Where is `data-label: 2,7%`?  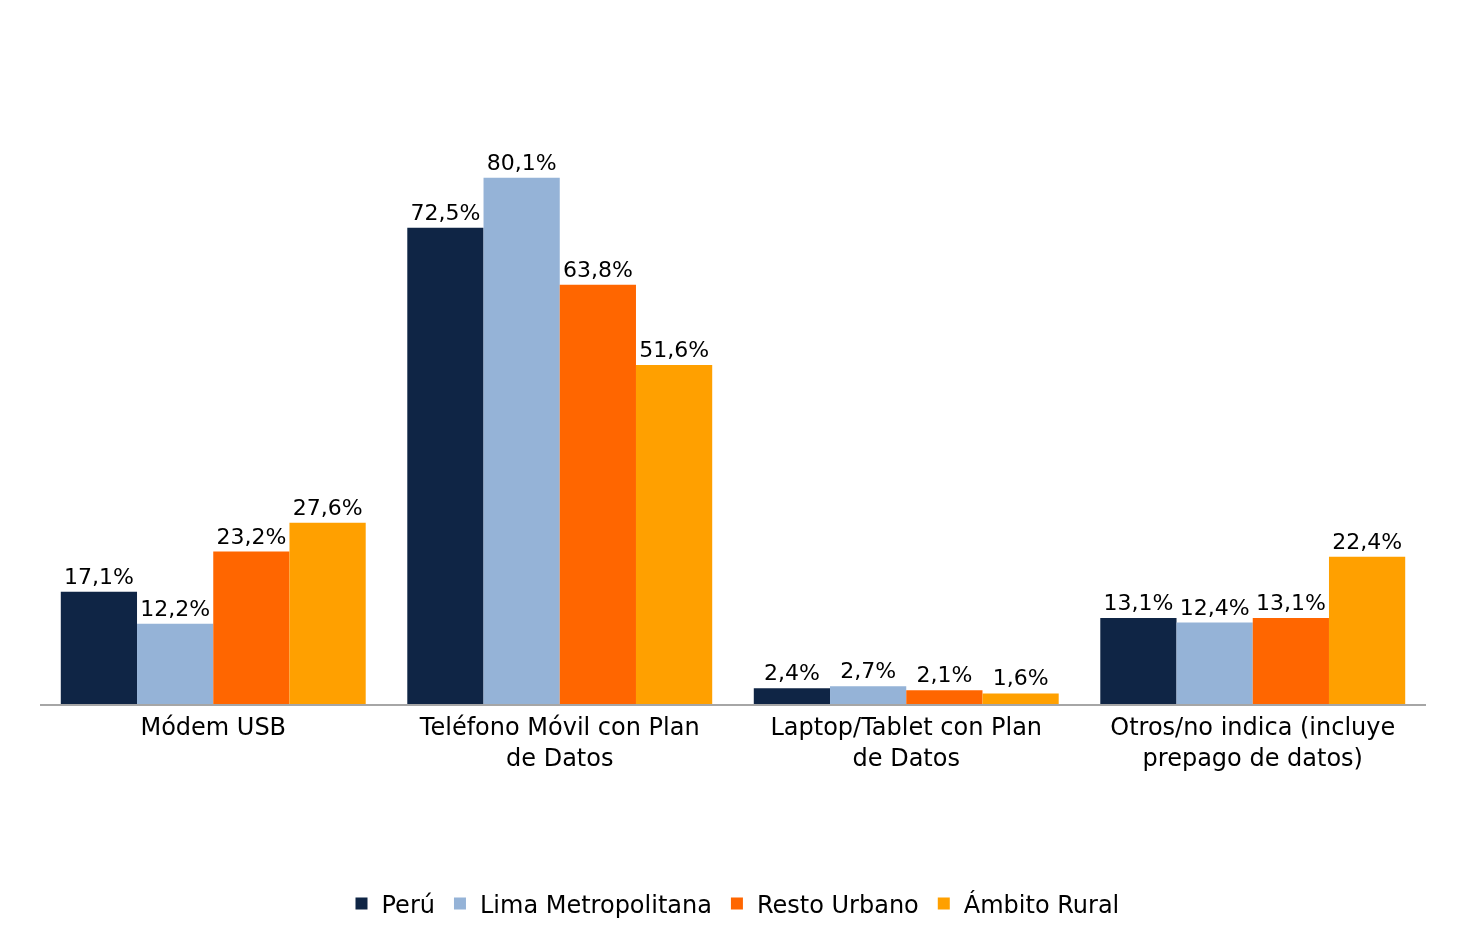 data-label: 2,7% is located at coordinates (868, 671).